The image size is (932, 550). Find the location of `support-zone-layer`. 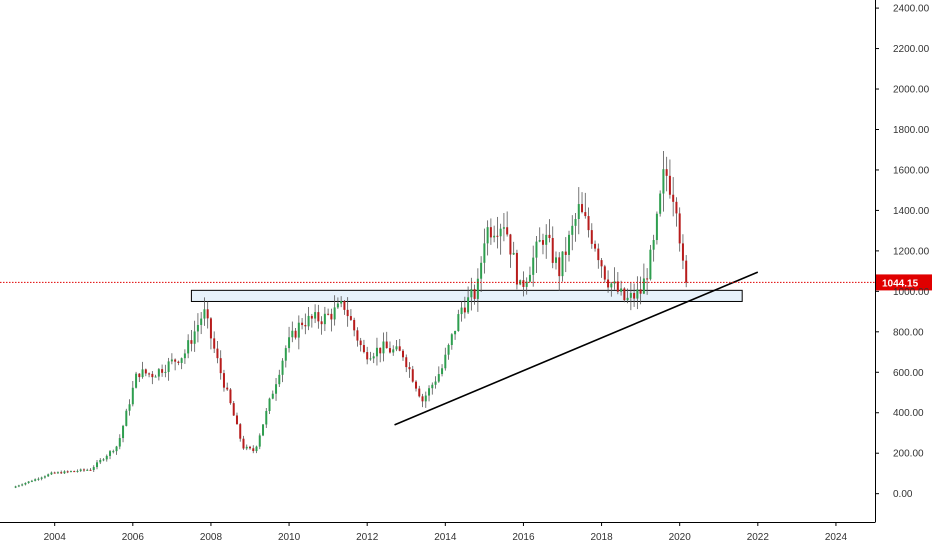

support-zone-layer is located at coordinates (466, 295).